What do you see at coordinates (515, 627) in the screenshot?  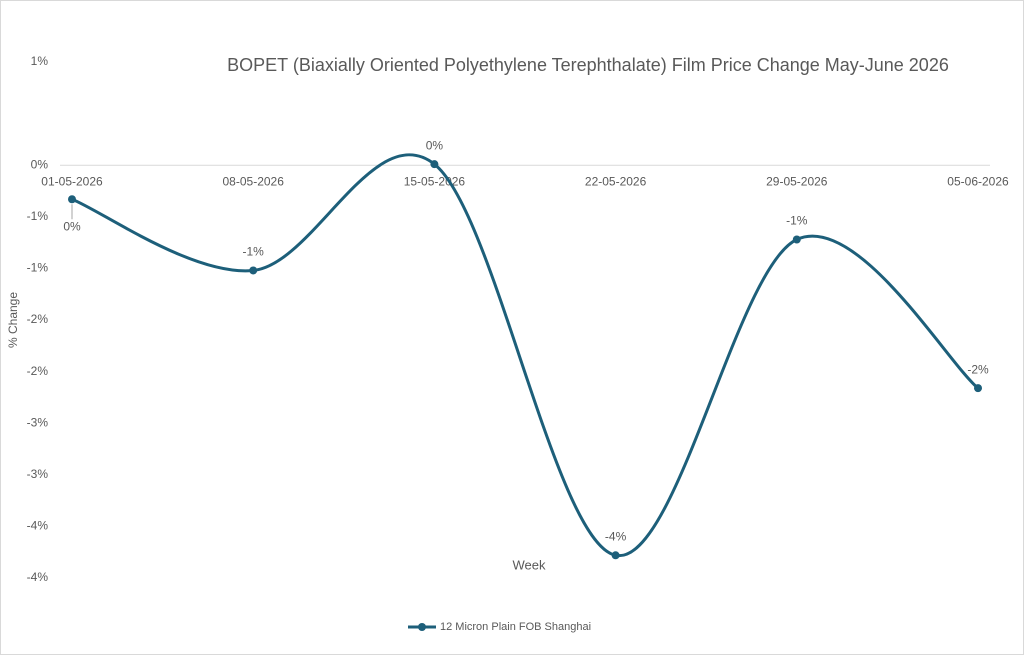 I see `legend-label: 12 Micron Plain FOB Shanghai` at bounding box center [515, 627].